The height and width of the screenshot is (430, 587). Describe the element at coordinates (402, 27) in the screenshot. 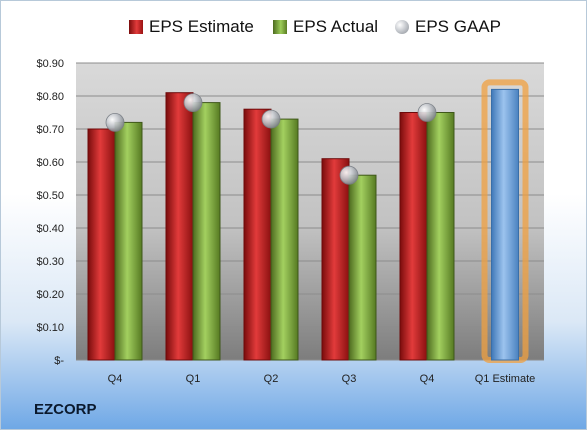

I see `legend-swatch-eps-gaap` at that location.